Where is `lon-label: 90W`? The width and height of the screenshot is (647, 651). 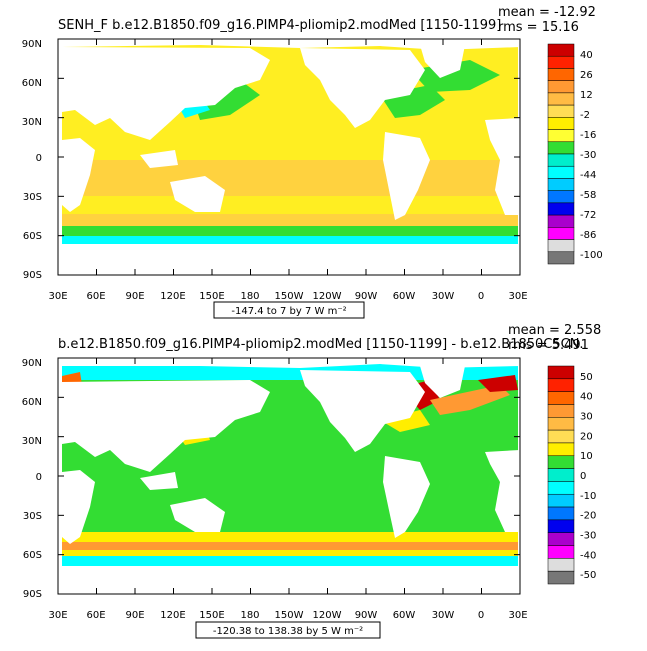 lon-label: 90W is located at coordinates (366, 615).